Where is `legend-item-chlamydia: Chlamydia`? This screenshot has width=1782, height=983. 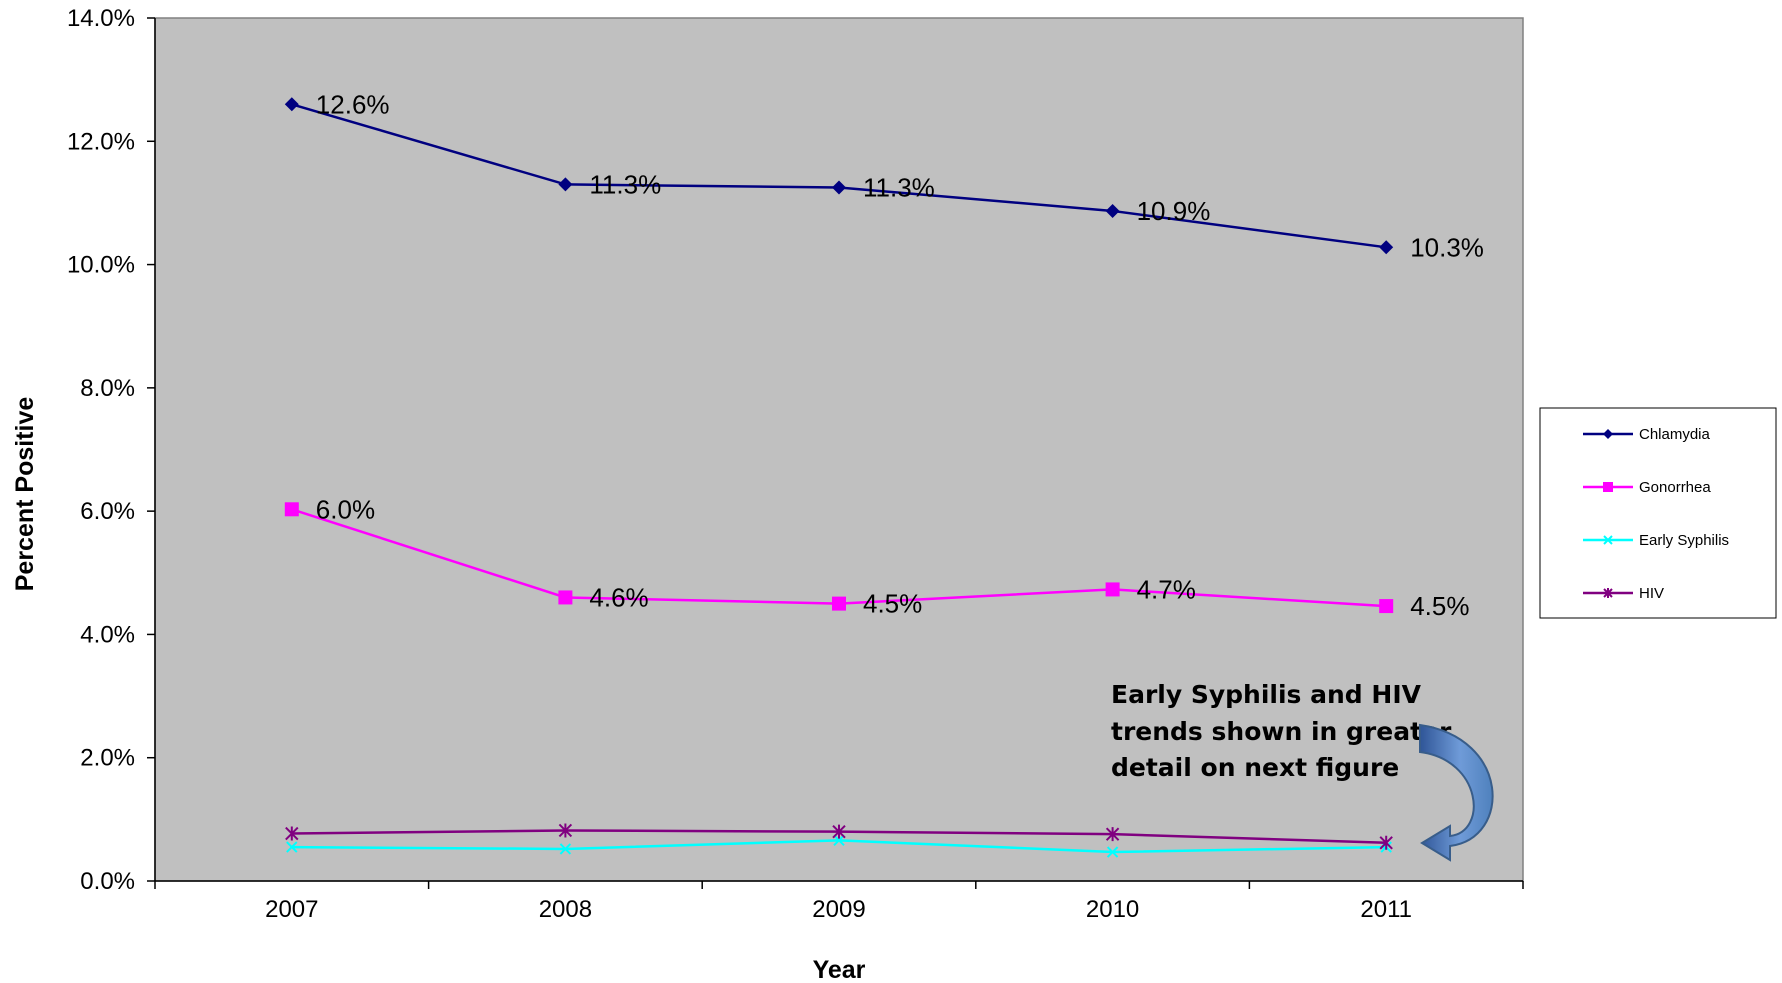 legend-item-chlamydia: Chlamydia is located at coordinates (1647, 434).